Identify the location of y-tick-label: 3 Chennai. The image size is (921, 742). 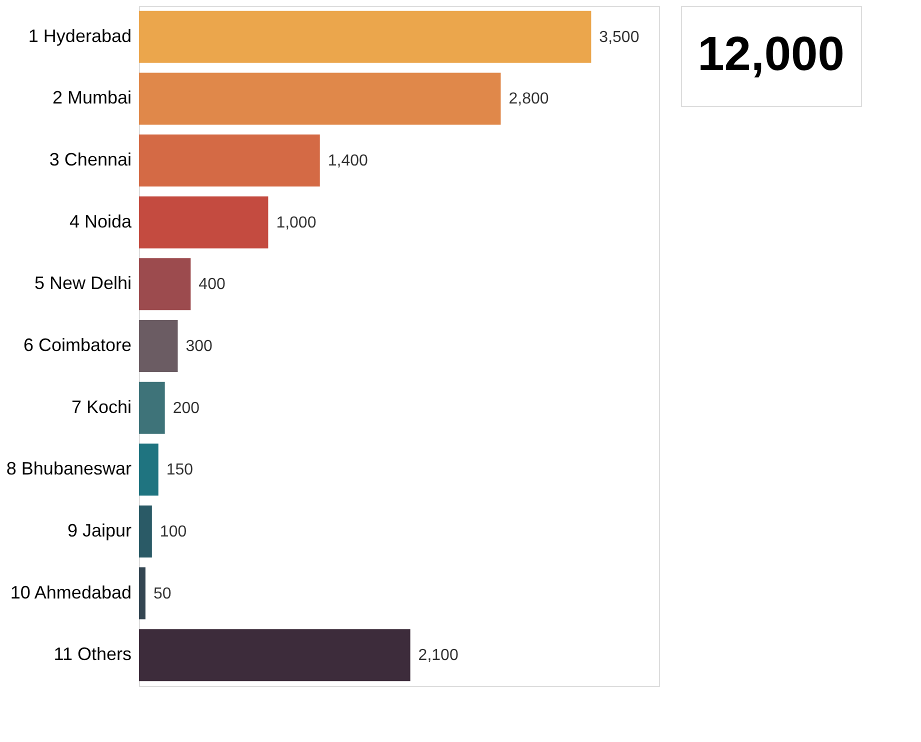
(90, 160).